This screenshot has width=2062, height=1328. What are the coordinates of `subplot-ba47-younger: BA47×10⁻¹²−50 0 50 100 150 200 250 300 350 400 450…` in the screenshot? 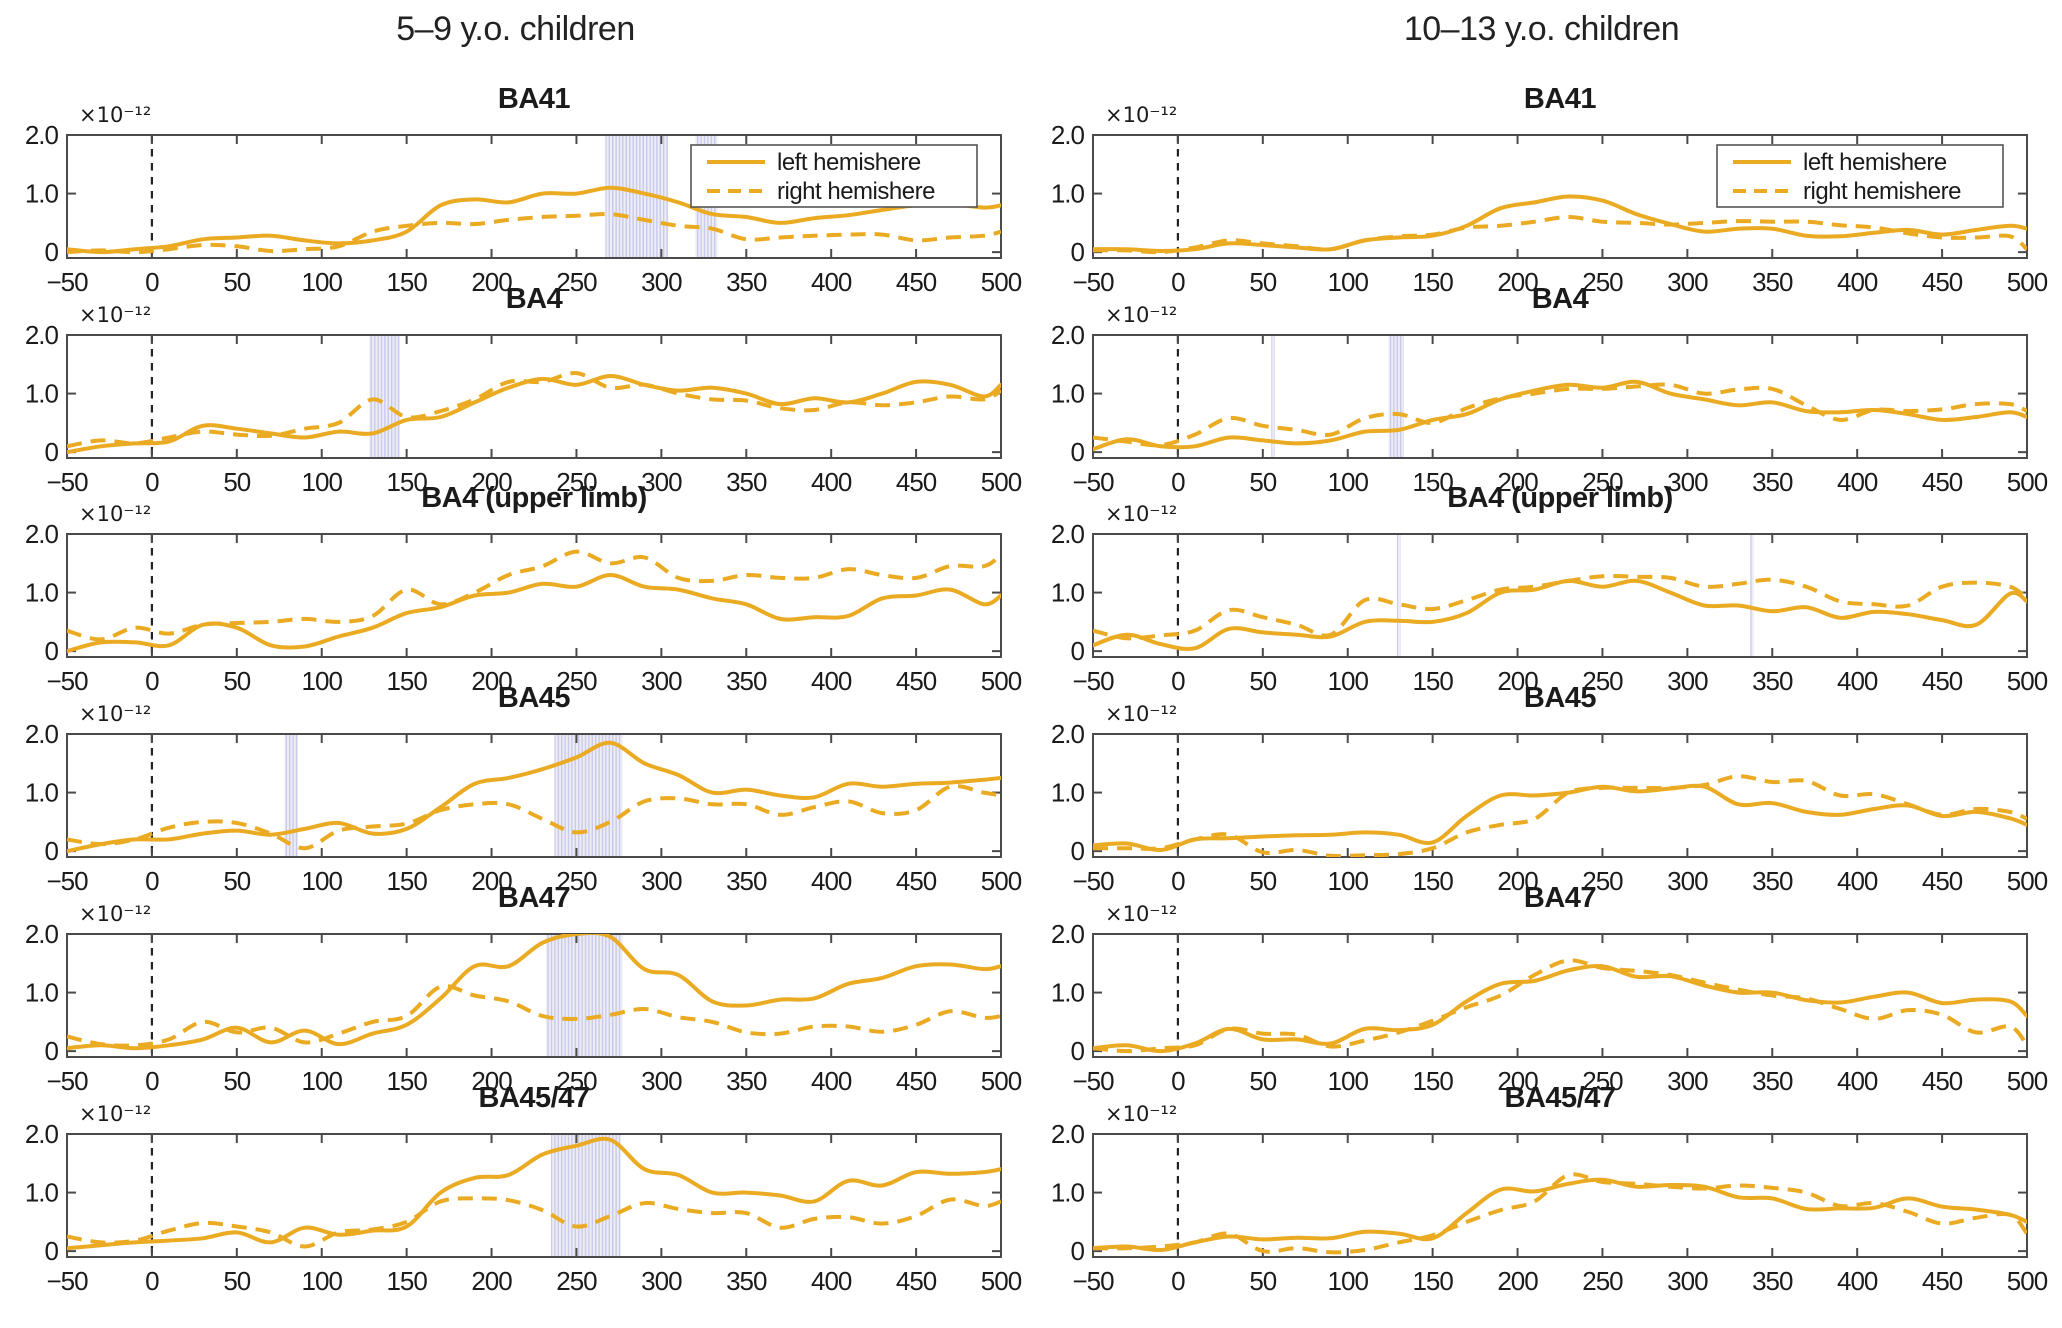 It's located at (524, 989).